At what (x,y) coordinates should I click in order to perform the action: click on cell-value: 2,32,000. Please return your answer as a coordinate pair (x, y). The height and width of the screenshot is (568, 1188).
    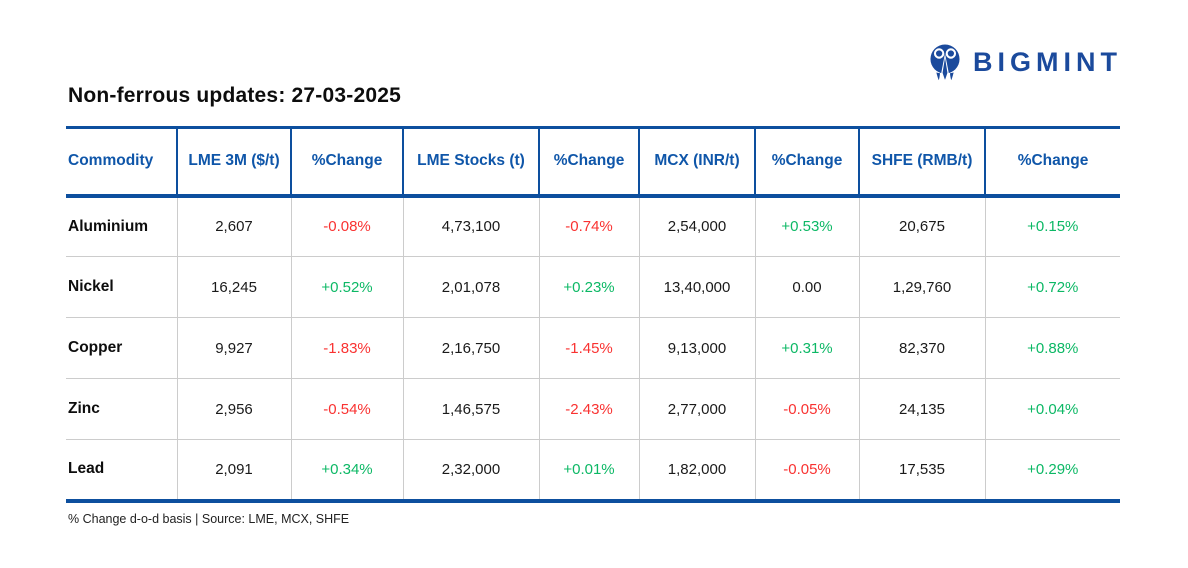
    Looking at the image, I should click on (470, 471).